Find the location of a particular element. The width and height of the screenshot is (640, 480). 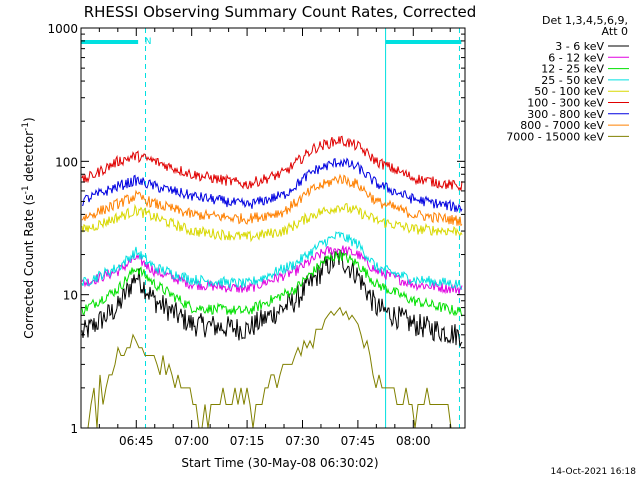

legend-header: Det 1,3,4,5,6,9, is located at coordinates (585, 20).